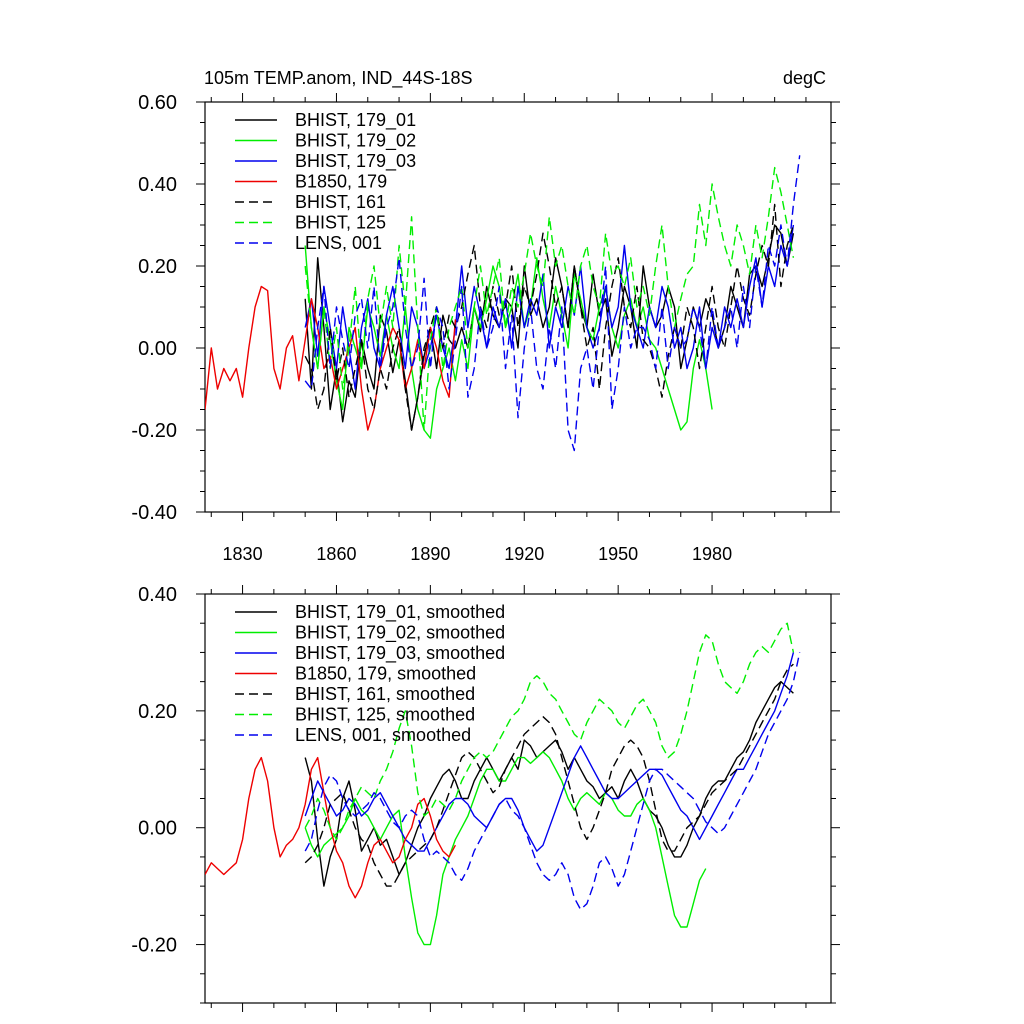  Describe the element at coordinates (618, 554) in the screenshot. I see `x-tick-label: 1950` at that location.